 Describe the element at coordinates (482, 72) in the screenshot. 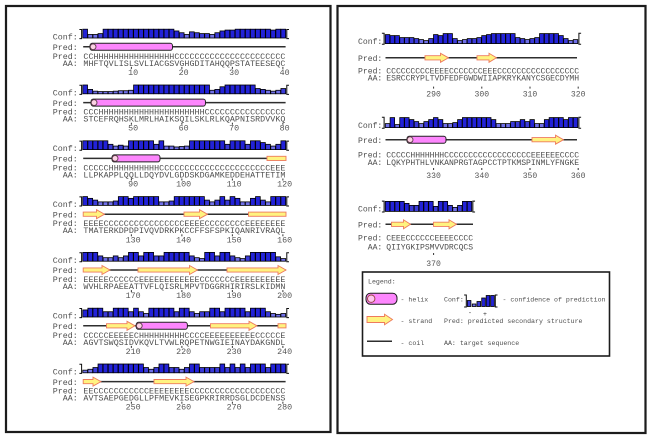

I see `svg-text:CCCCCCCCCEEEECCCCCCCEEECCCCCCC: CCCCCCCCCEEEECCCCCCCEEECCCCCCCCCCCCCCCCC` at that location.